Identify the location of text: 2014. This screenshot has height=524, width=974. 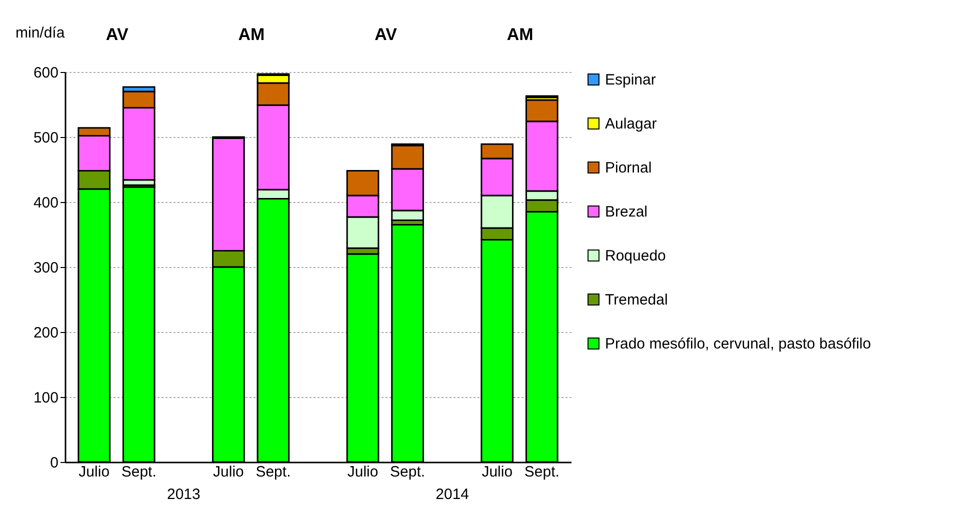
(453, 494).